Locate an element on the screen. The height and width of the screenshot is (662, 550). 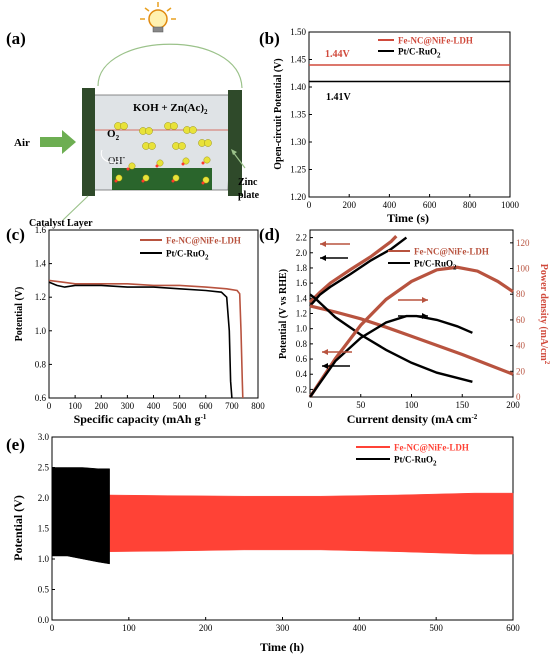
oxygen-molecules is located at coordinates (163, 153).